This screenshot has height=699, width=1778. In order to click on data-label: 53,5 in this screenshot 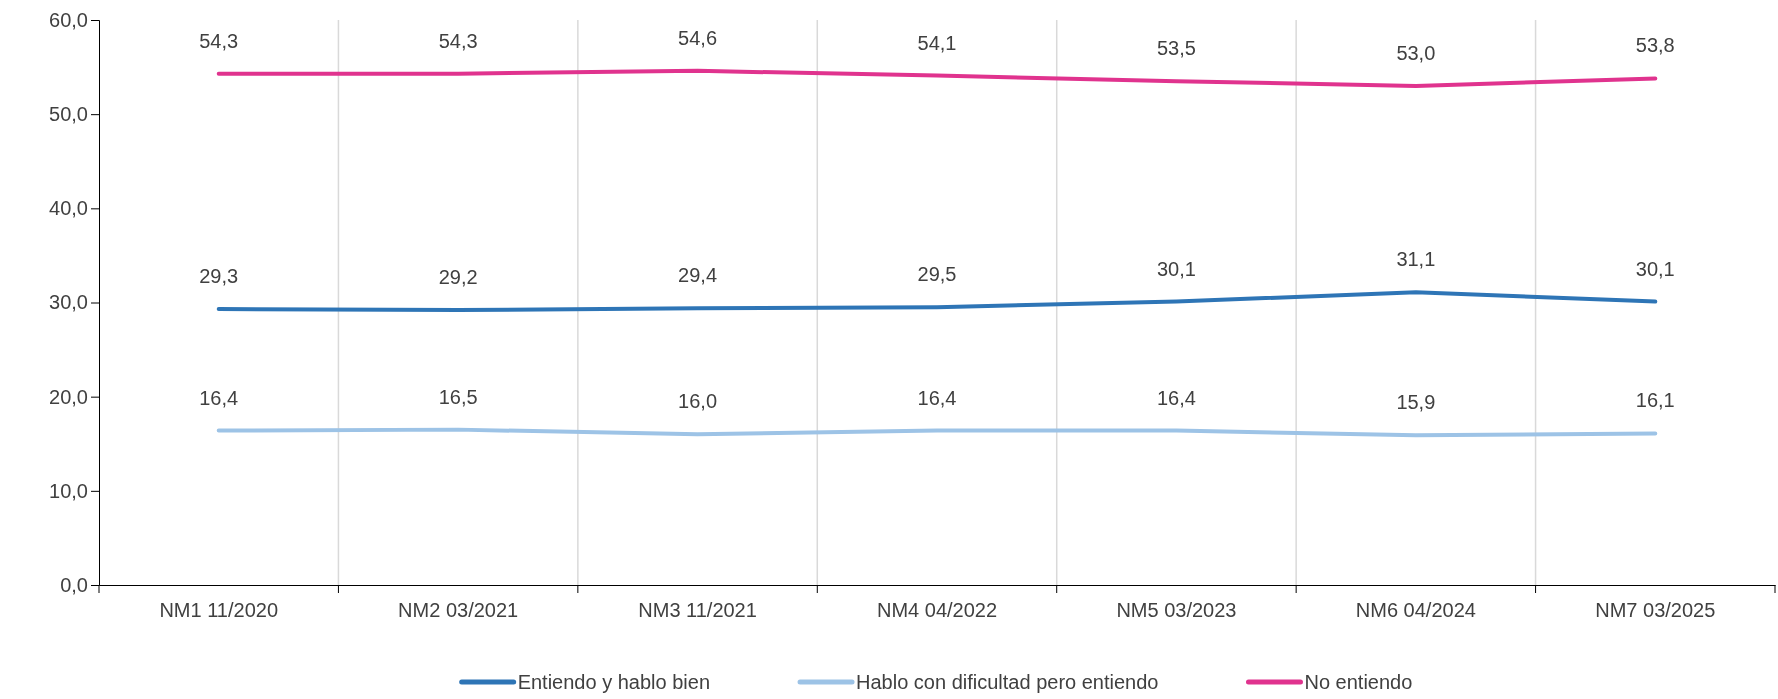, I will do `click(1176, 48)`.